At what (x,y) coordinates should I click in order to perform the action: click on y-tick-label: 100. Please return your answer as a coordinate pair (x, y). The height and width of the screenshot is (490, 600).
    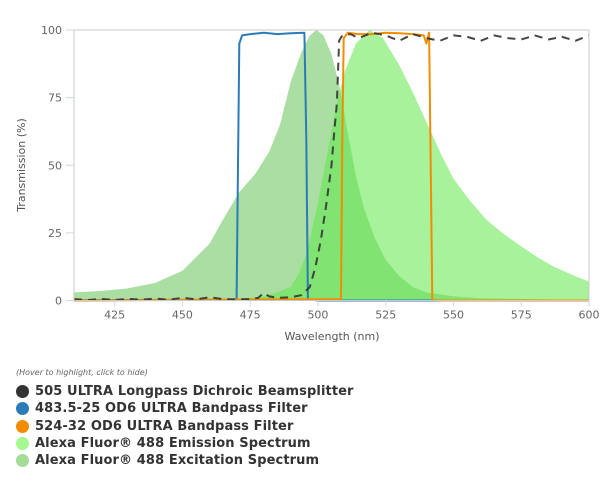
    Looking at the image, I should click on (51, 30).